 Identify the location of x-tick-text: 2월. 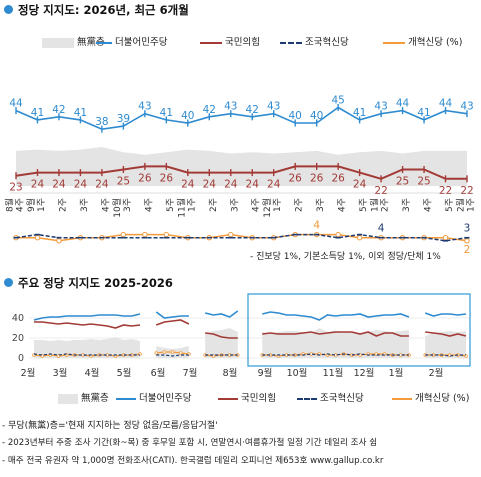
(461, 205).